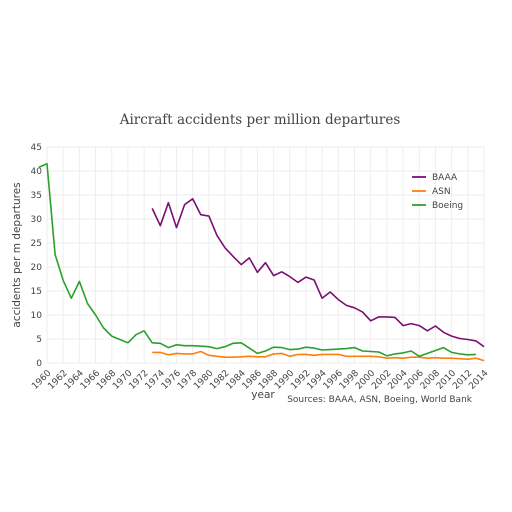 This screenshot has width=512, height=512. What do you see at coordinates (37, 268) in the screenshot?
I see `y-tick-label: 20` at bounding box center [37, 268].